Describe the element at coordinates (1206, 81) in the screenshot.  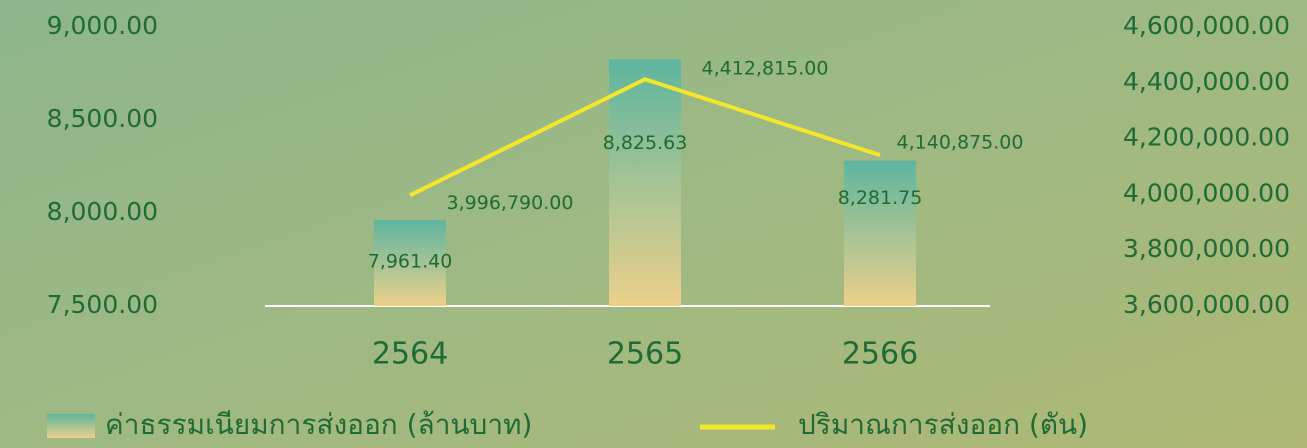
I see `y2-tick-label: 4,400,000.00` at that location.